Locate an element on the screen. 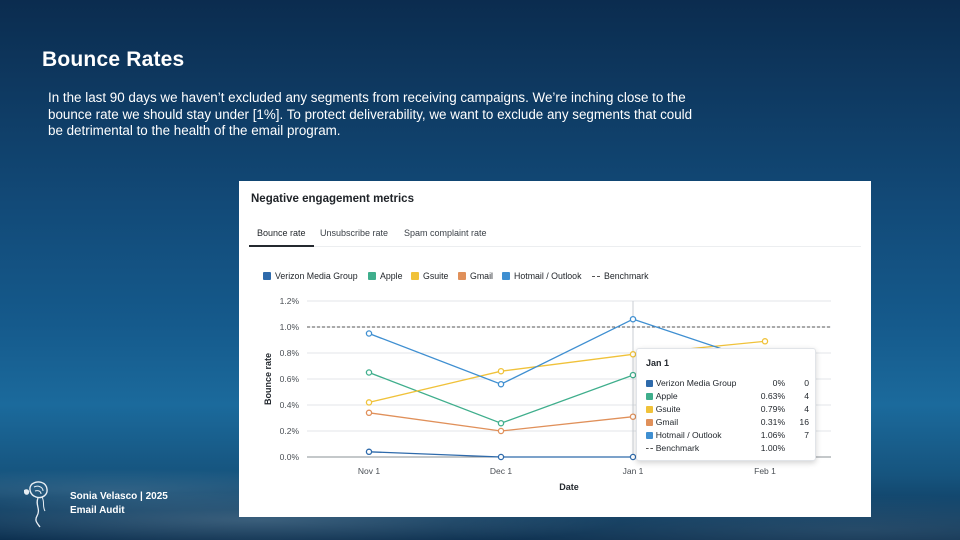  legend-label-apple: Apple is located at coordinates (391, 276).